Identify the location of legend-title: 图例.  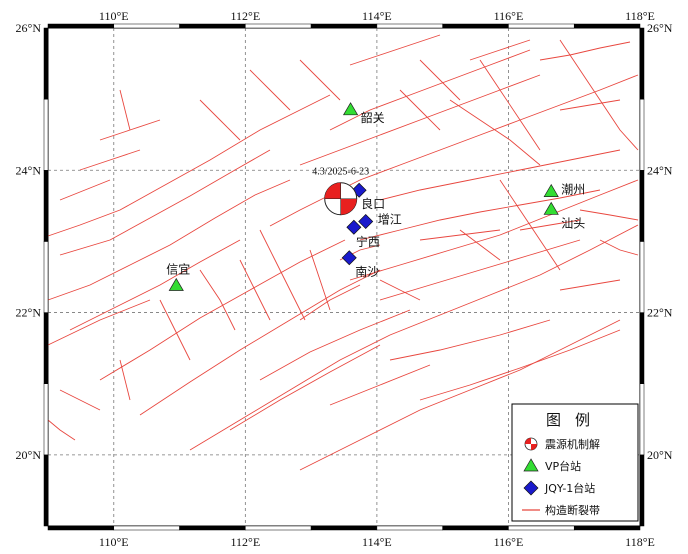
(575, 420).